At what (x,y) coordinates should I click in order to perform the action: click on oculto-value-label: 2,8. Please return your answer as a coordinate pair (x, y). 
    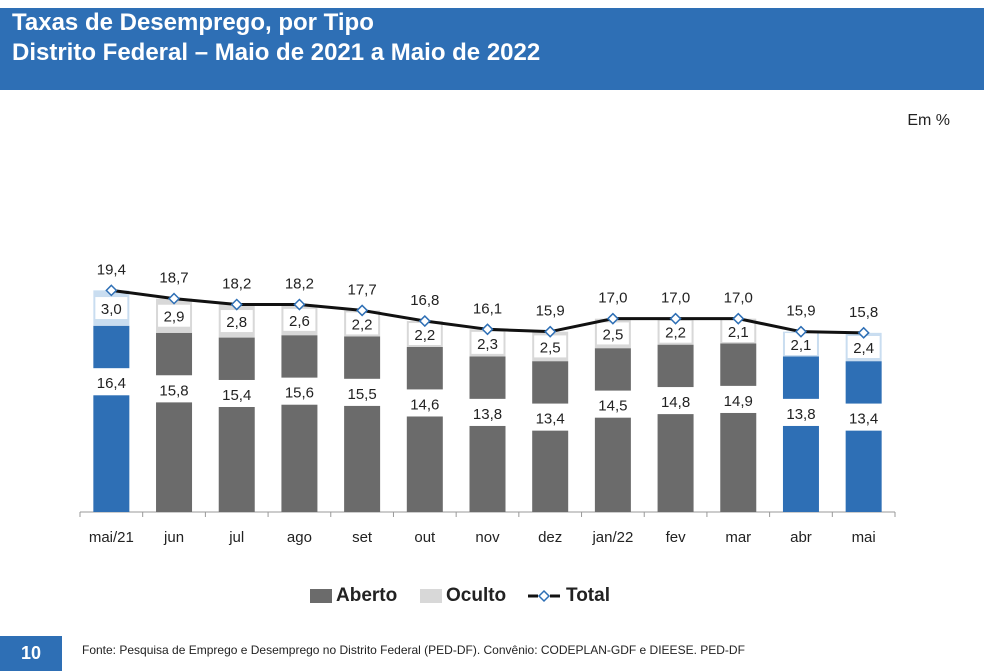
    Looking at the image, I should click on (236, 322).